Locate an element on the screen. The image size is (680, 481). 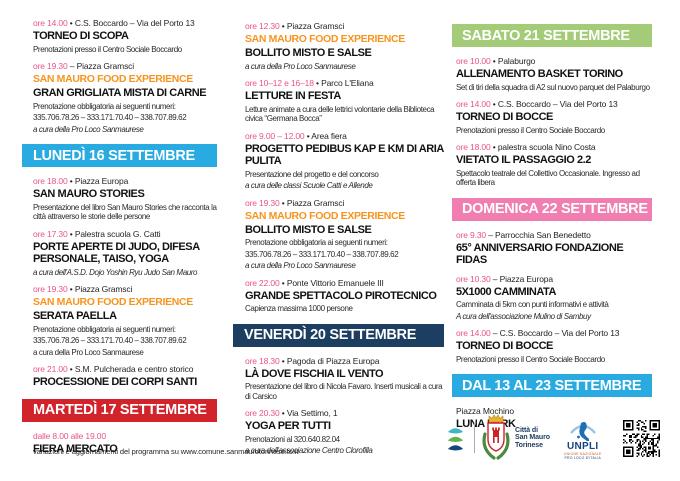
event-place: Piazza Mochino is located at coordinates (485, 411).